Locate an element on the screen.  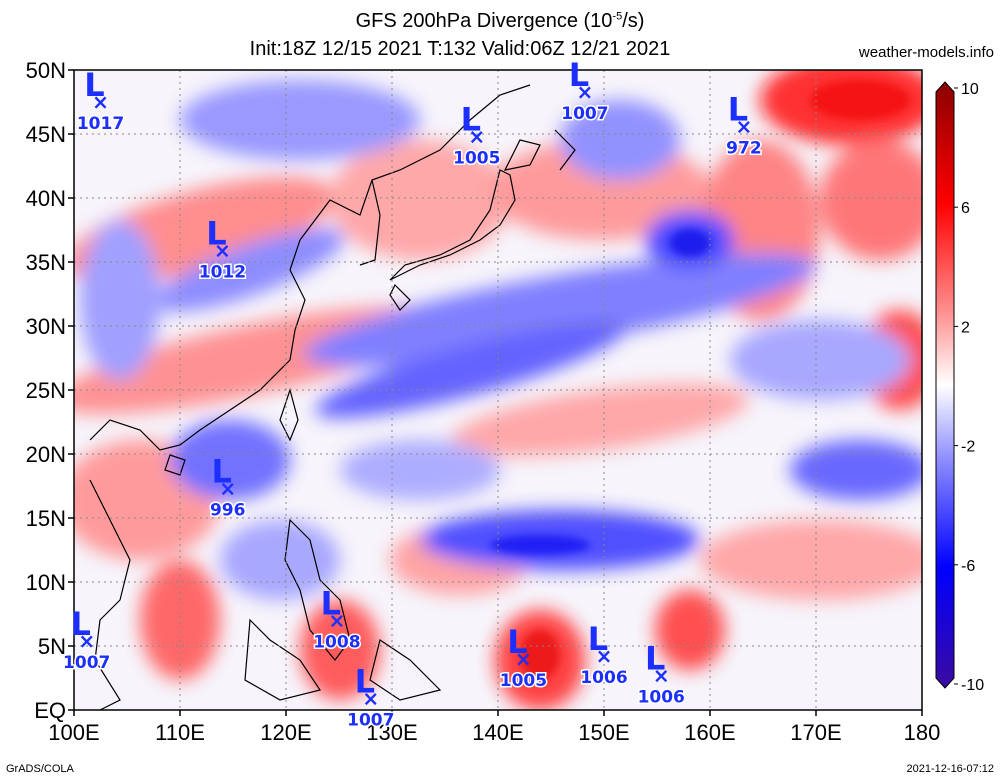
low-pressure-marker: L×1017 is located at coordinates (100, 101).